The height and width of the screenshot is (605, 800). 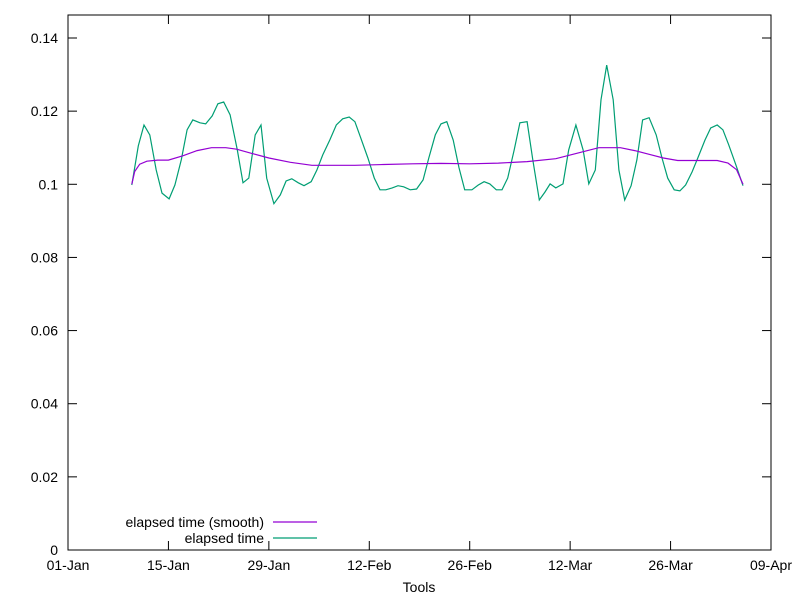 What do you see at coordinates (268, 565) in the screenshot?
I see `x-tick-label: 29-Jan` at bounding box center [268, 565].